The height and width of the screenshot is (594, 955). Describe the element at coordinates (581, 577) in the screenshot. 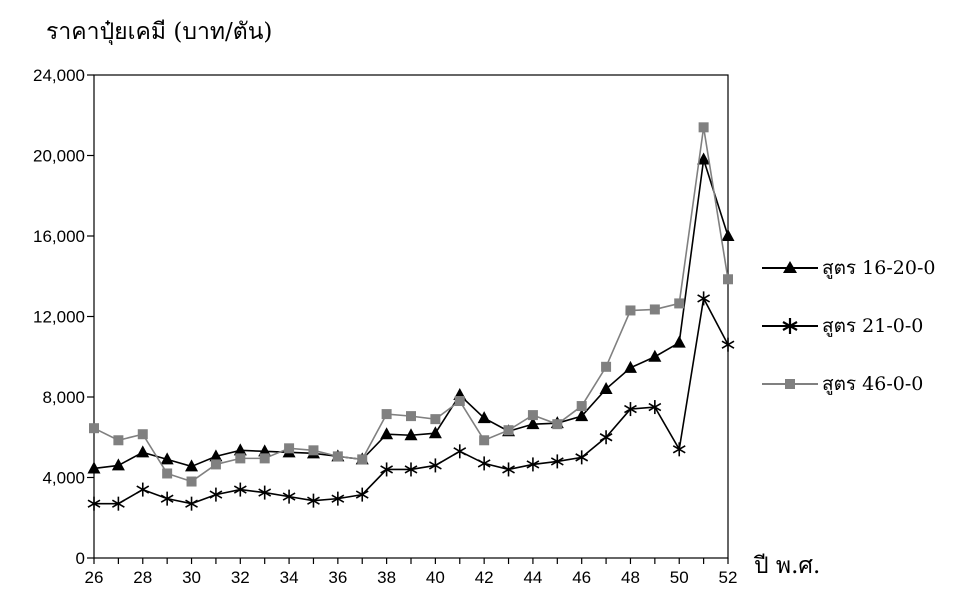

I see `x-tick-label: 46` at that location.